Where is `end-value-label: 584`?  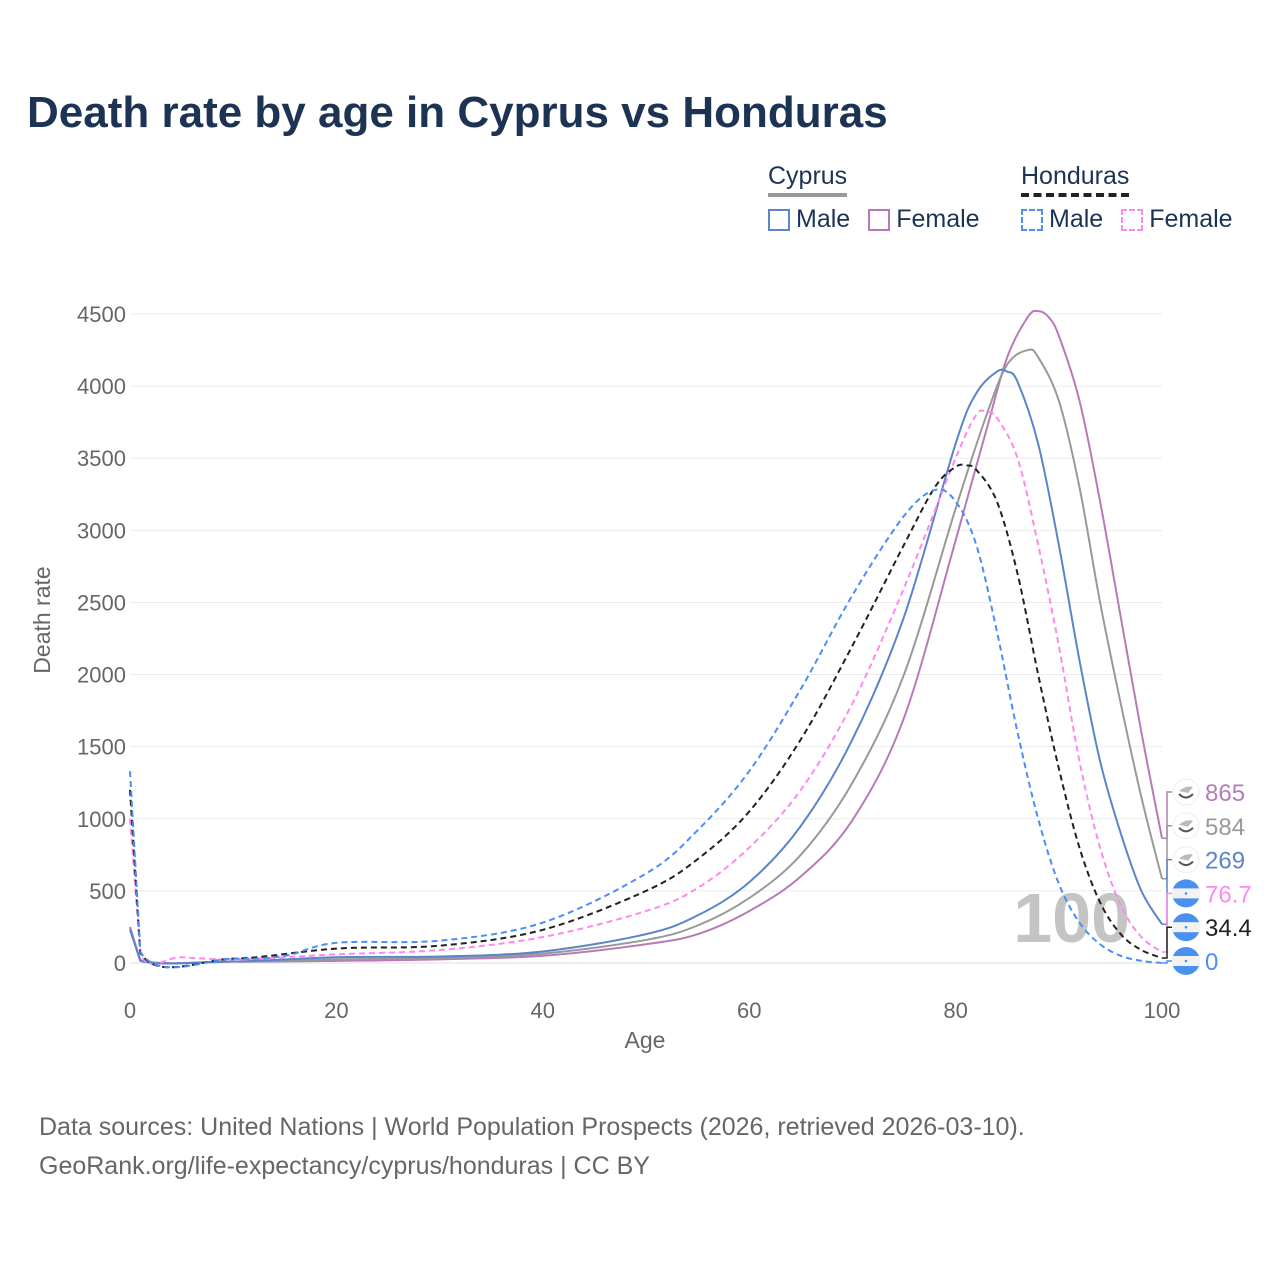
end-value-label: 584 is located at coordinates (1225, 827).